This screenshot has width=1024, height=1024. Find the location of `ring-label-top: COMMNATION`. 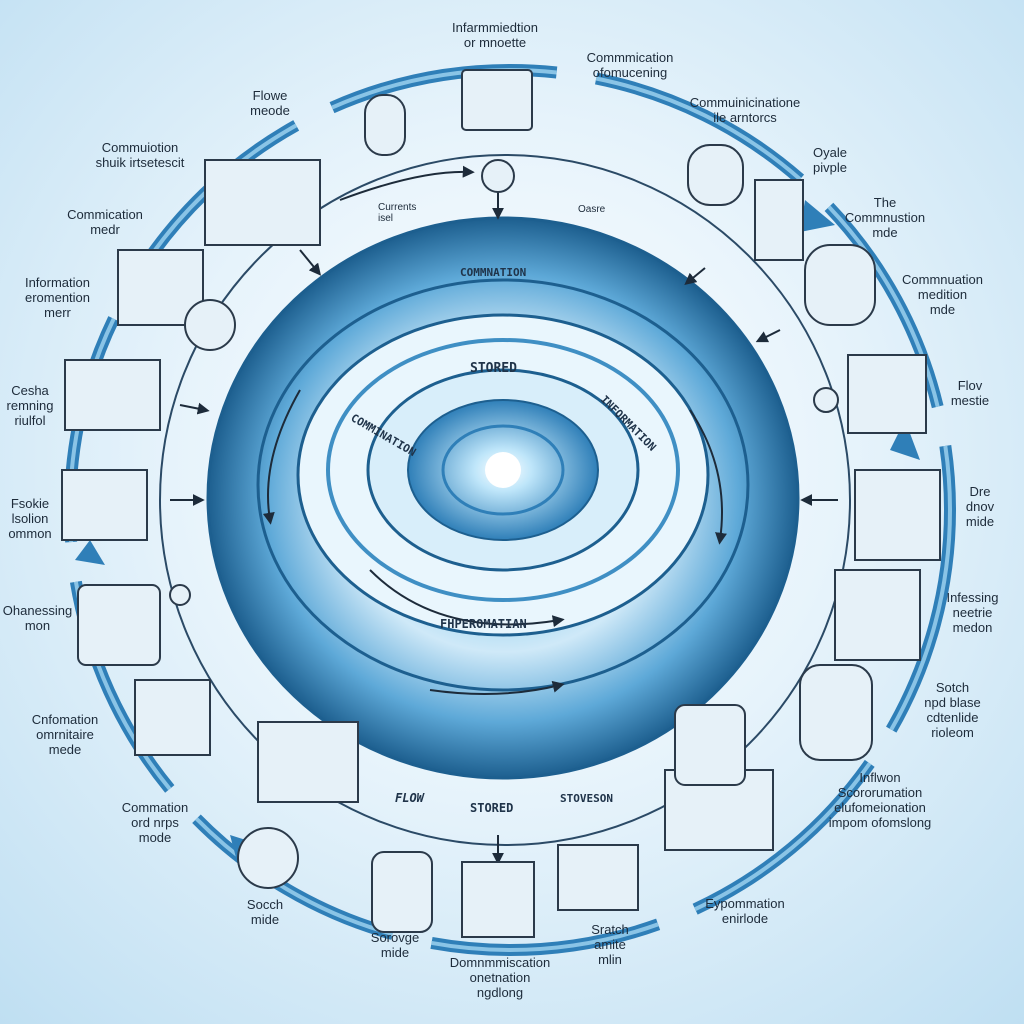

ring-label-top: COMMNATION is located at coordinates (493, 272).